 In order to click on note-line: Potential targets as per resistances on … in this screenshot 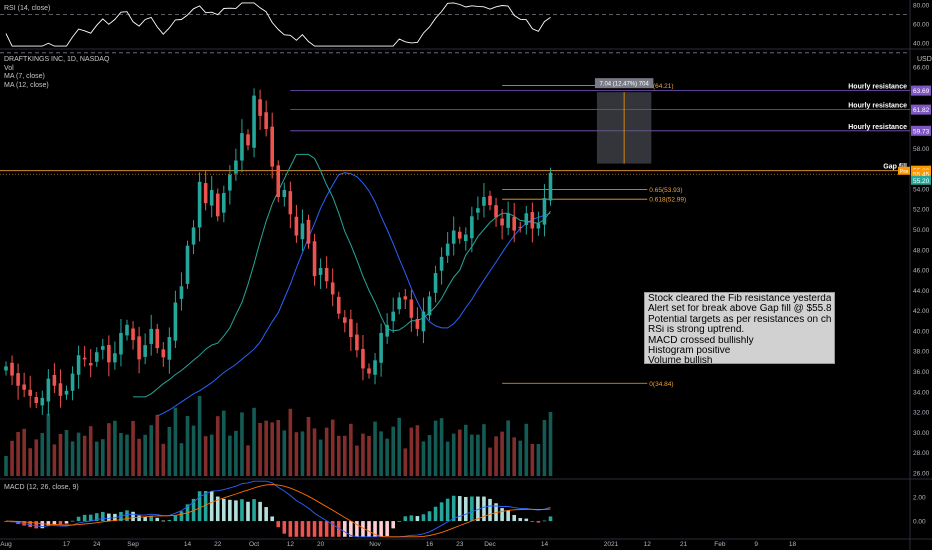, I will do `click(739, 319)`.